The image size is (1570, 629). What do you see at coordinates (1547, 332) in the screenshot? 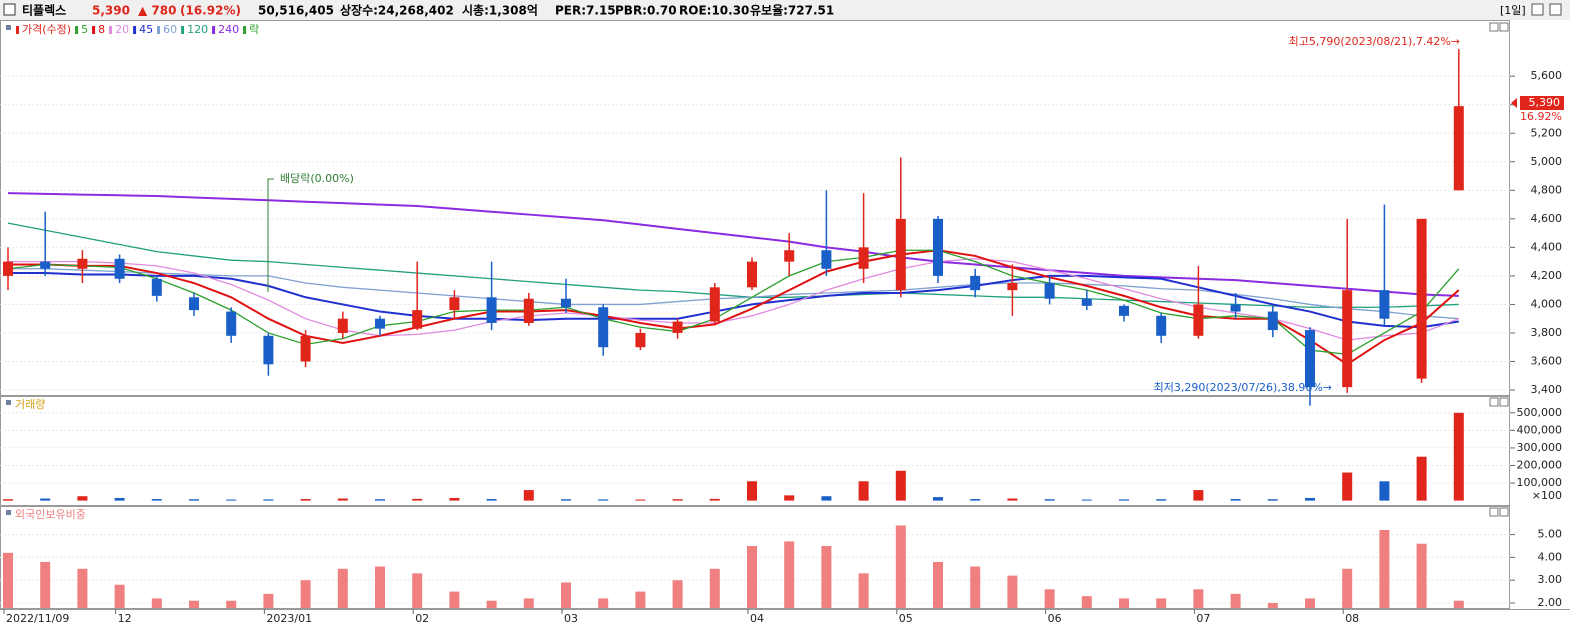
I see `y-tick-label: 3,800` at bounding box center [1547, 332].